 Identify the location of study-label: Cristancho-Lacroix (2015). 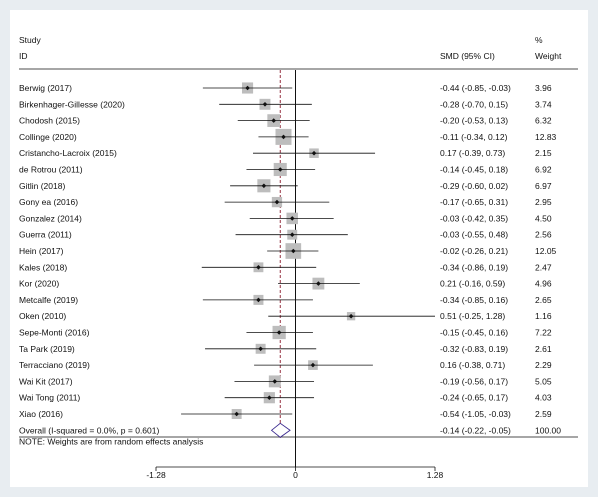
(68, 153).